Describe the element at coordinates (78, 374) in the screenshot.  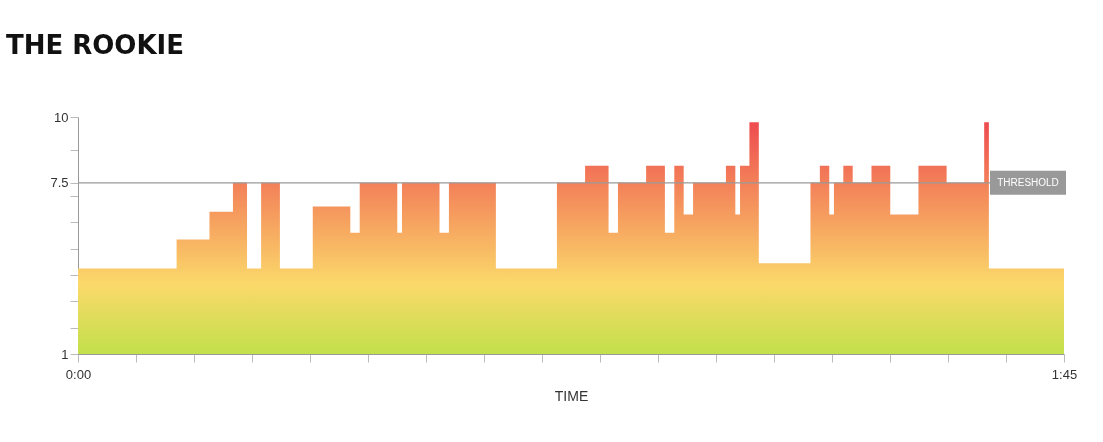
I see `x-tick-label: 0:00` at that location.